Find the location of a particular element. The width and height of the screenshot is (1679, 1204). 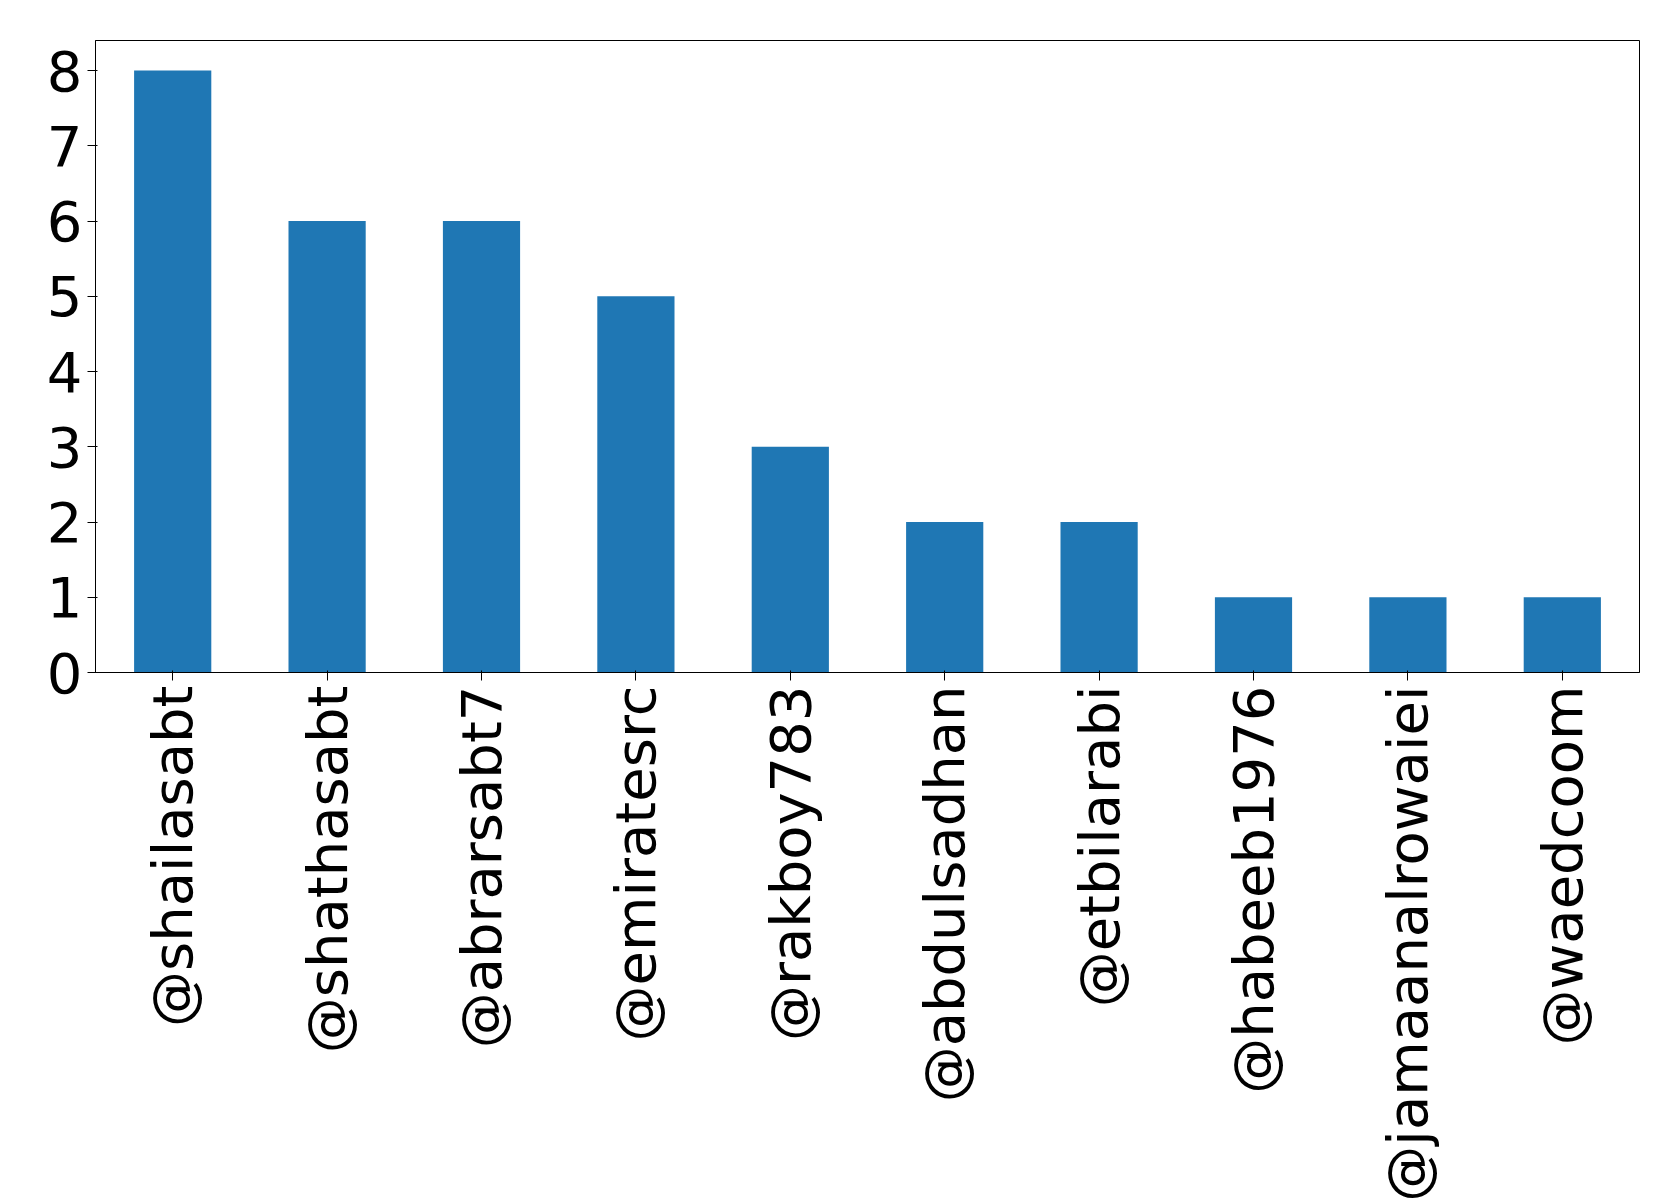

x-tick-label: @etbilarabi is located at coordinates (1099, 846).